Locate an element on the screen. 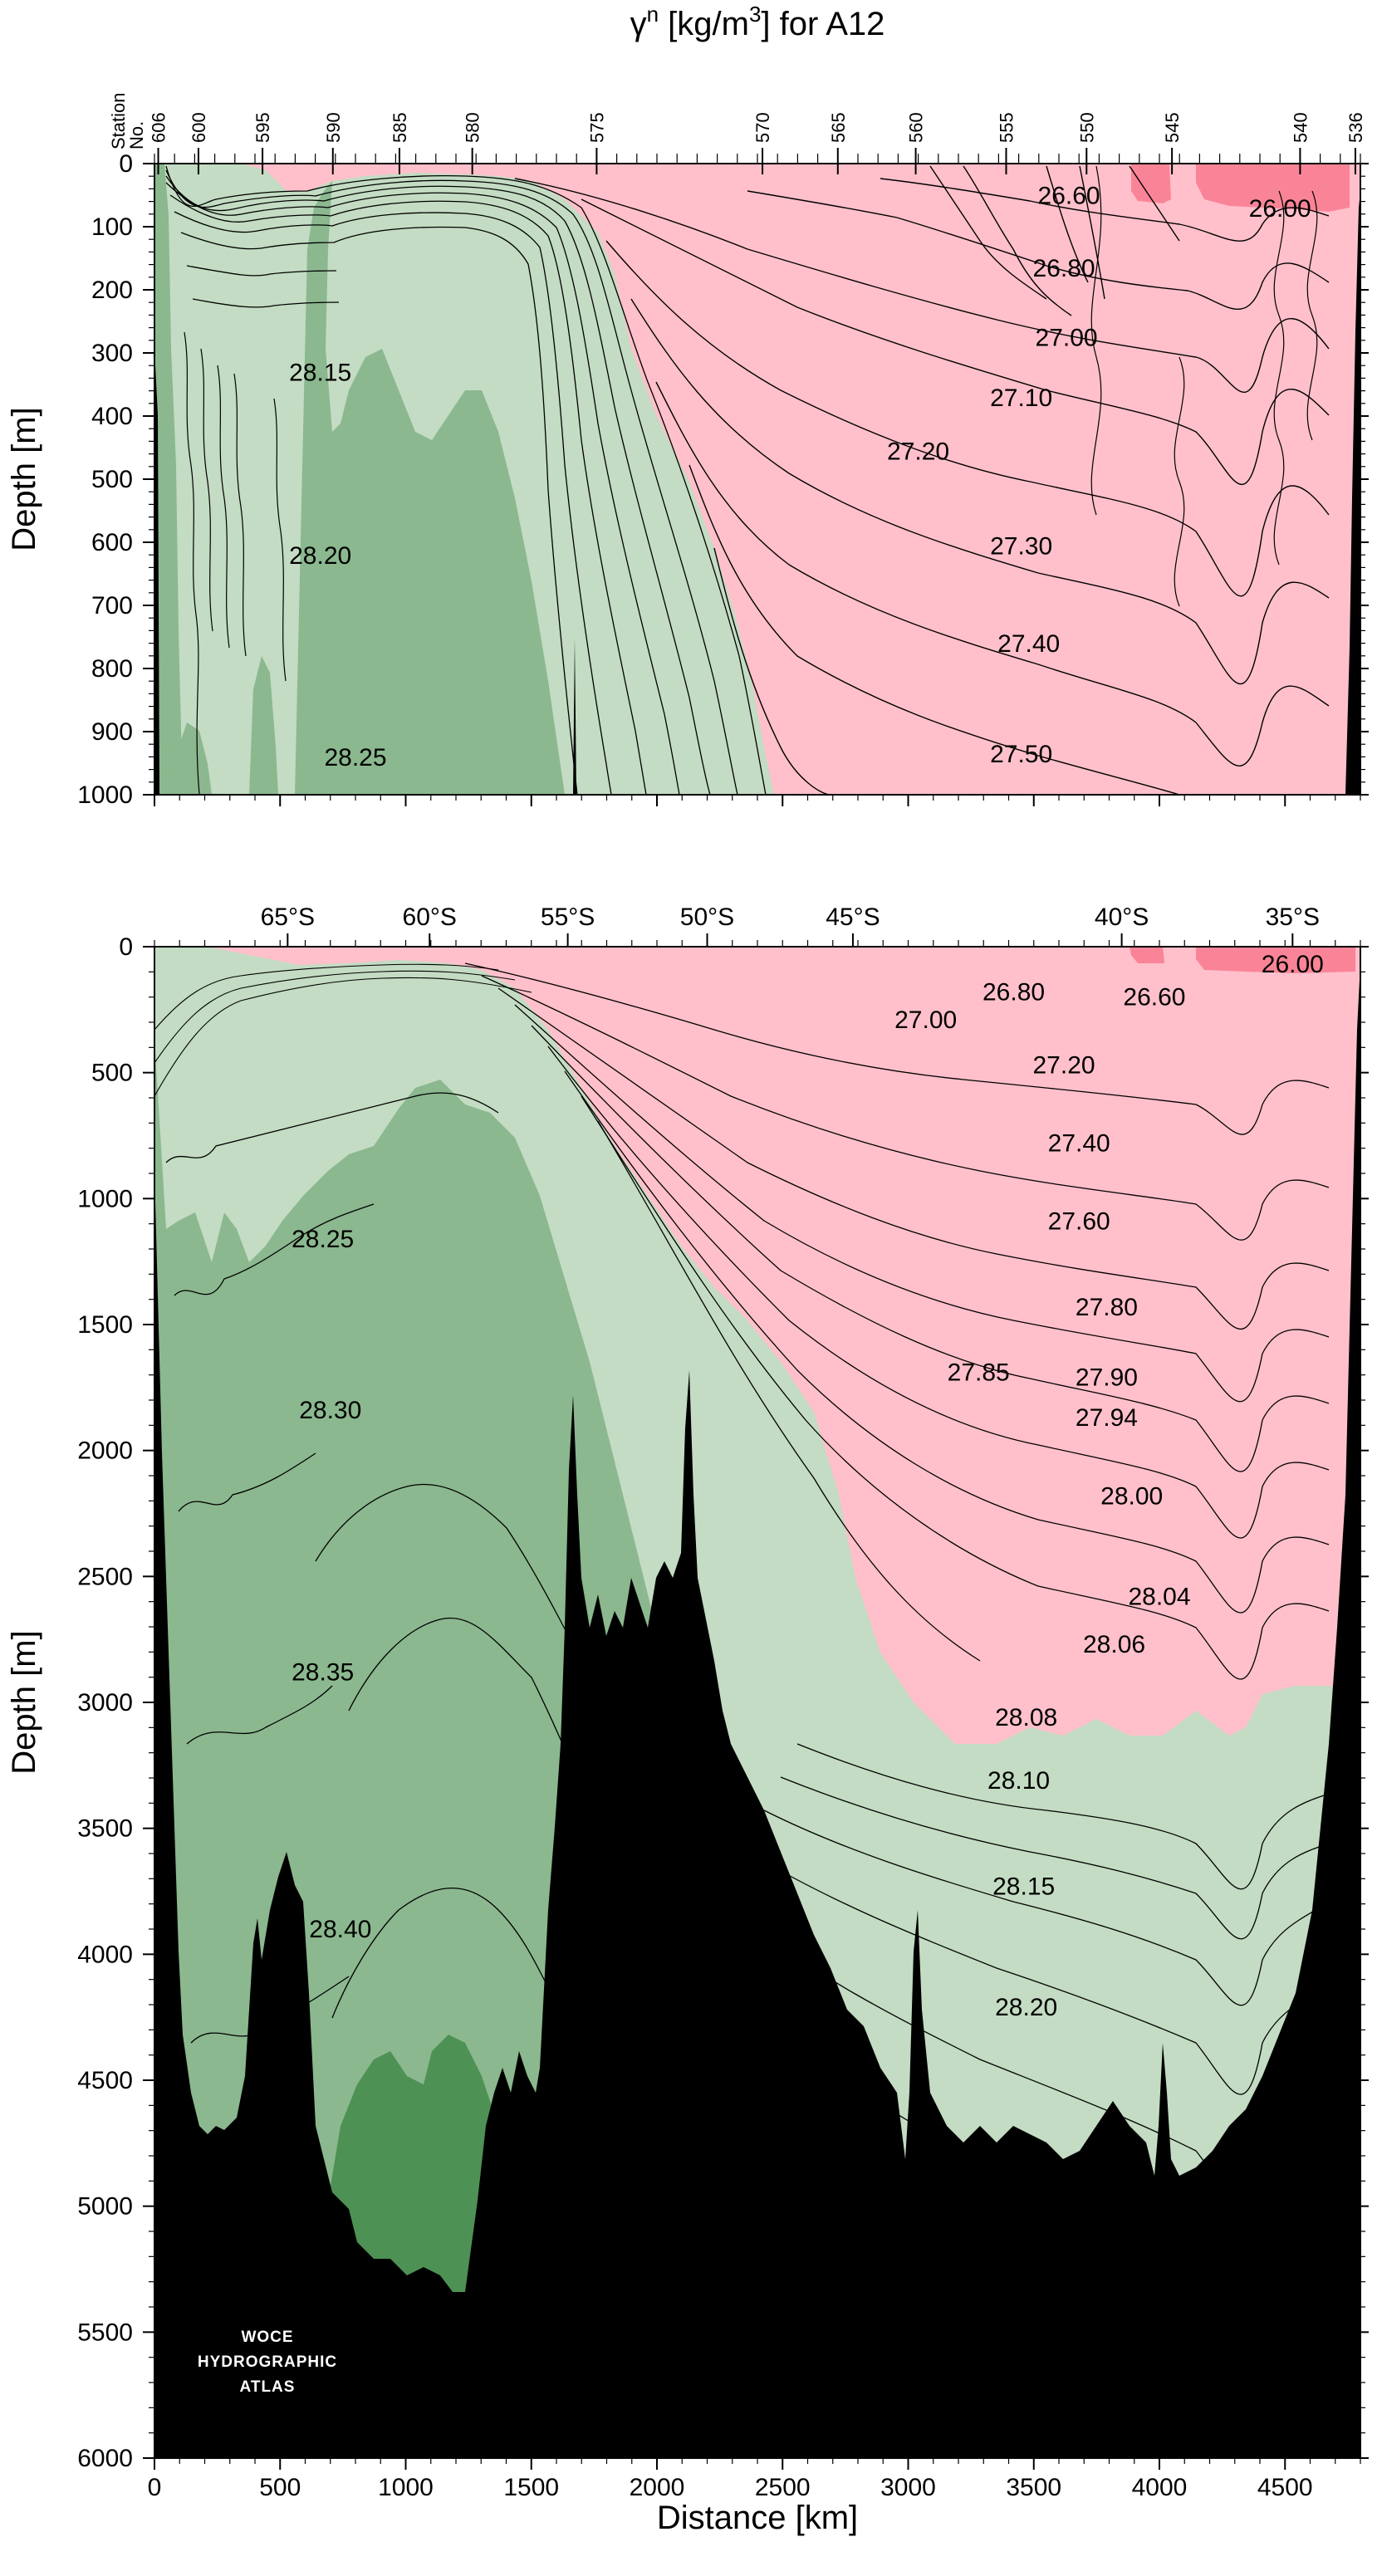  upper-y-tick-label: 1000 is located at coordinates (105, 795).